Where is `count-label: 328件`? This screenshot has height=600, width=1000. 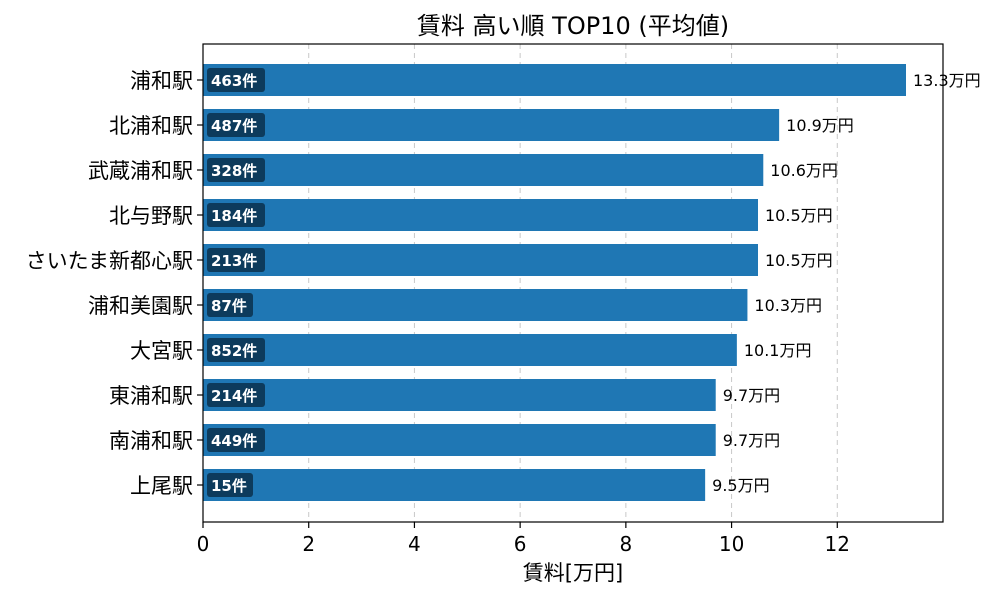 count-label: 328件 is located at coordinates (234, 171).